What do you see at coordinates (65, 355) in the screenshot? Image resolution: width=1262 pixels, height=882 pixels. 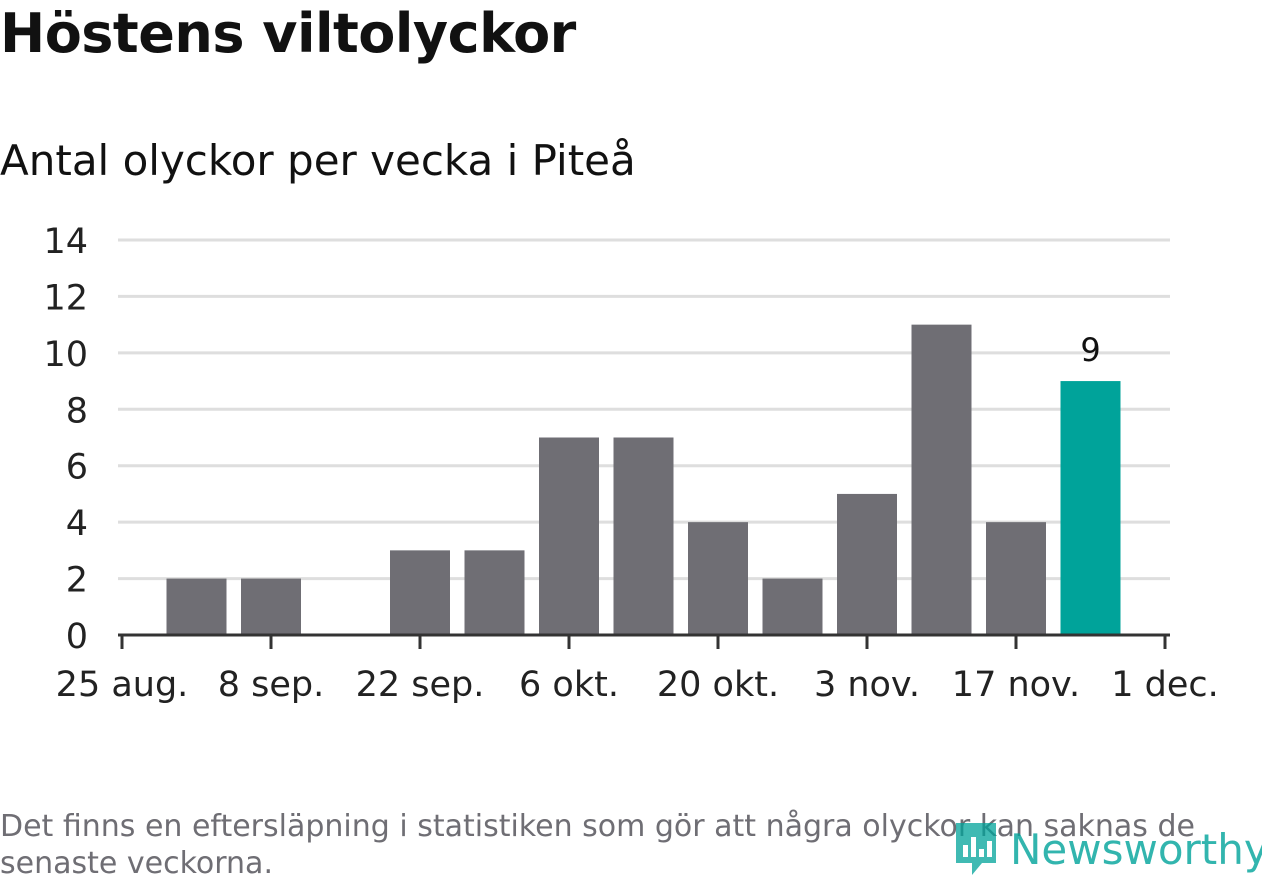 I see `y-tick-label: 10` at bounding box center [65, 355].